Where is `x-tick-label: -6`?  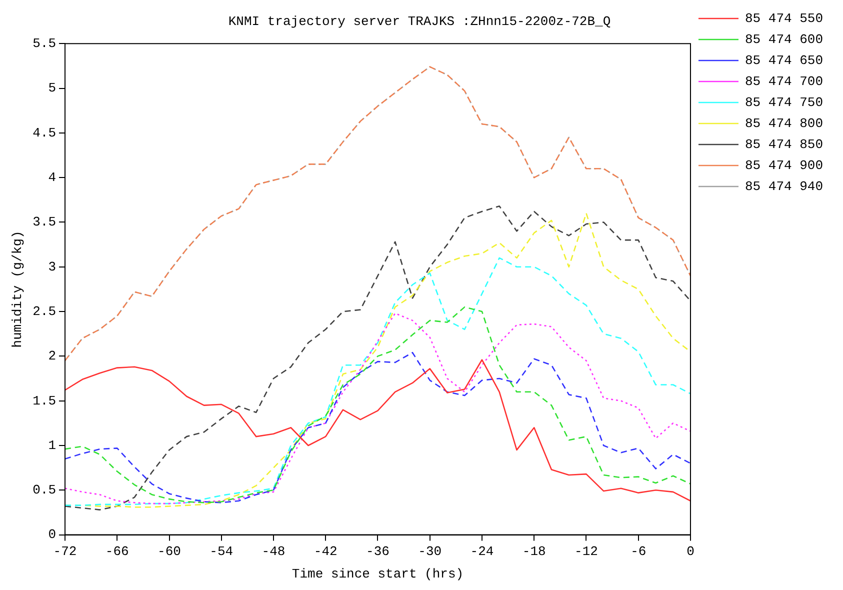
x-tick-label: -6 is located at coordinates (638, 552).